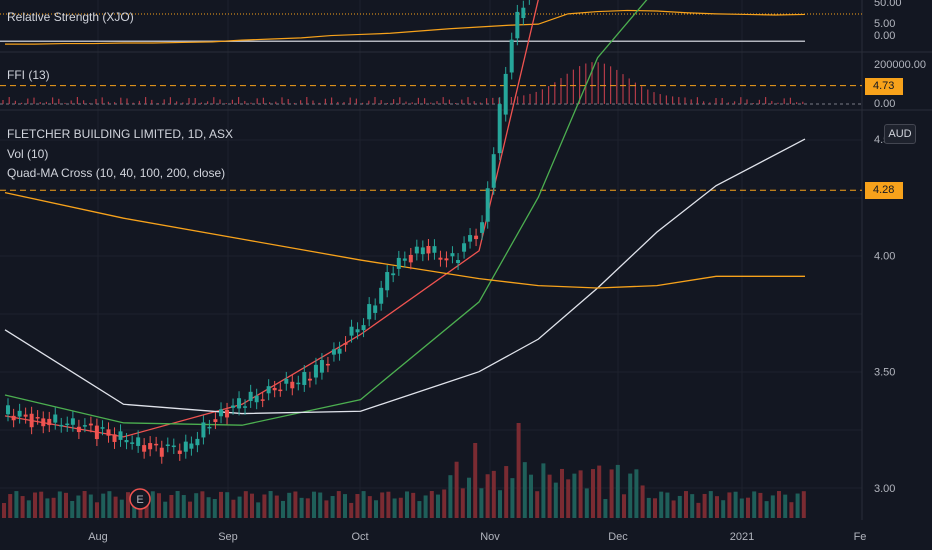 The image size is (932, 550). Describe the element at coordinates (359, 537) in the screenshot. I see `time-tick-label: Oct` at that location.